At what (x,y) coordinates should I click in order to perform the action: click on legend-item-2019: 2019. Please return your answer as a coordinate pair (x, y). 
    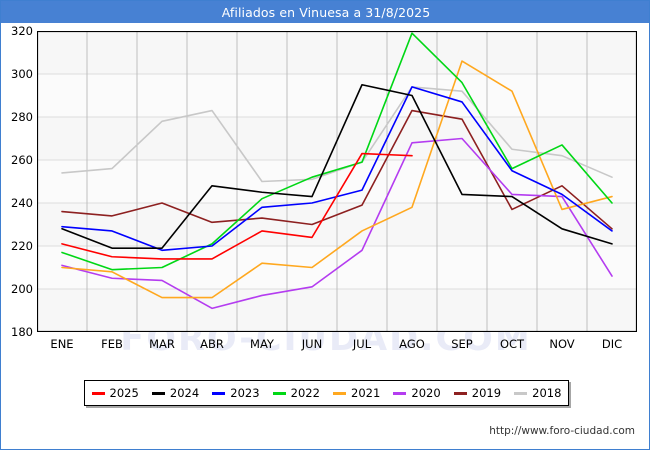
    Looking at the image, I should click on (477, 393).